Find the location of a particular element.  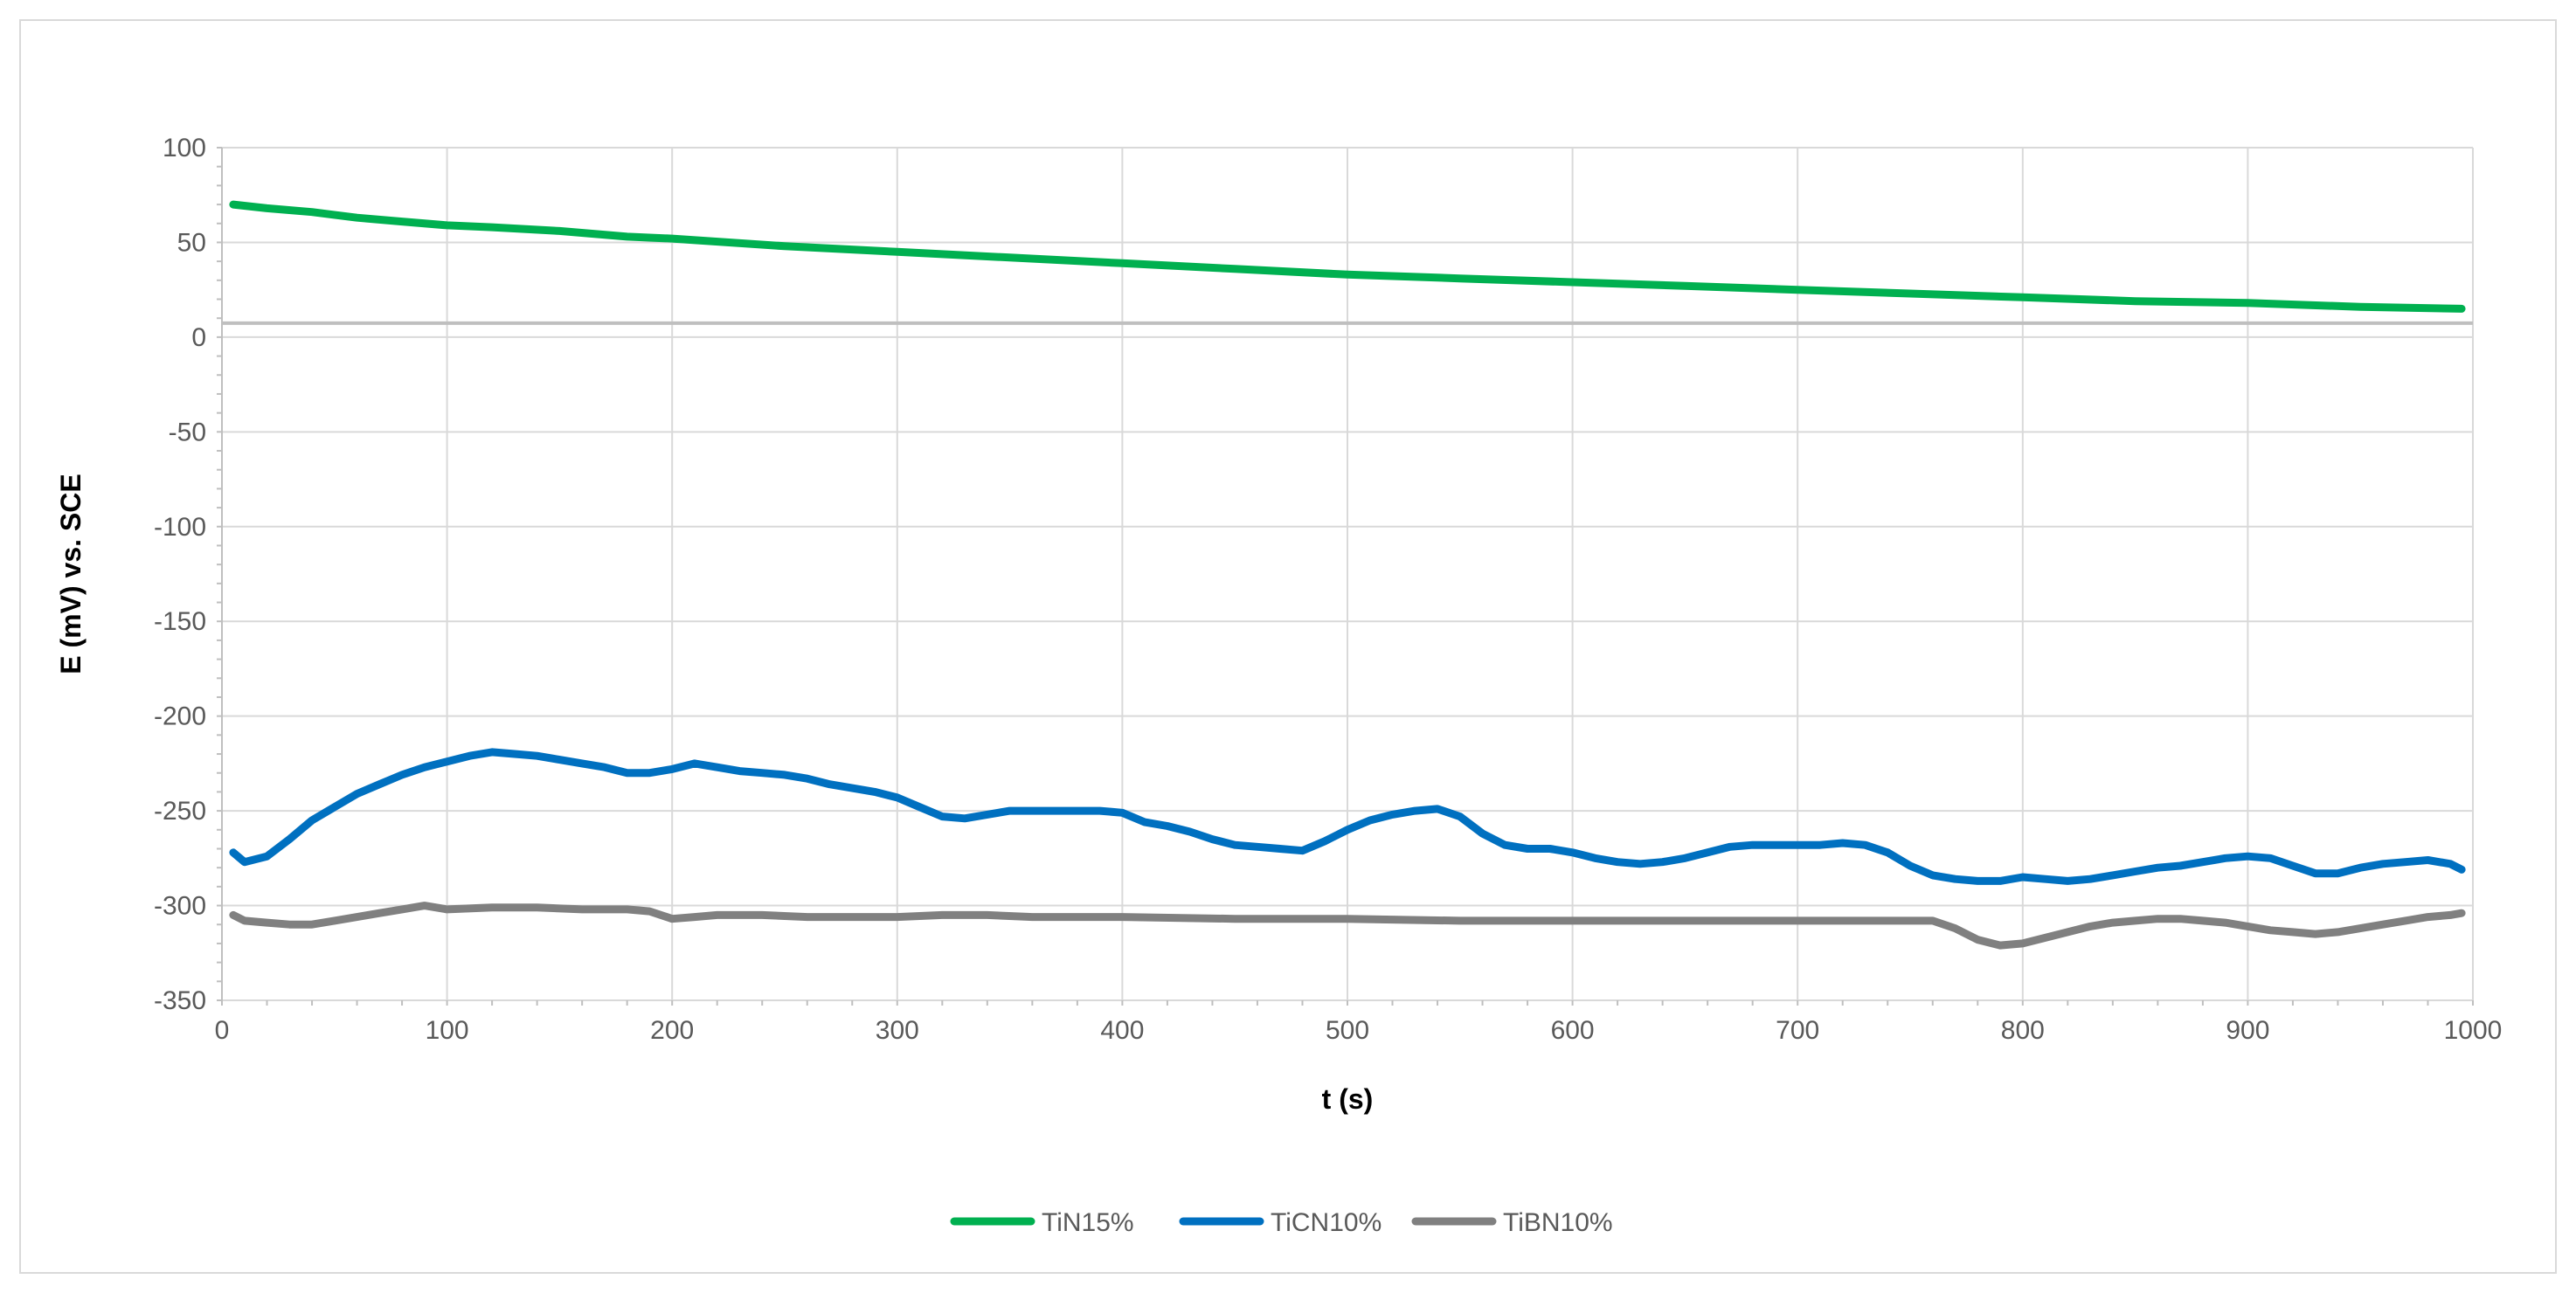

y-tick-label: 0 is located at coordinates (198, 337).